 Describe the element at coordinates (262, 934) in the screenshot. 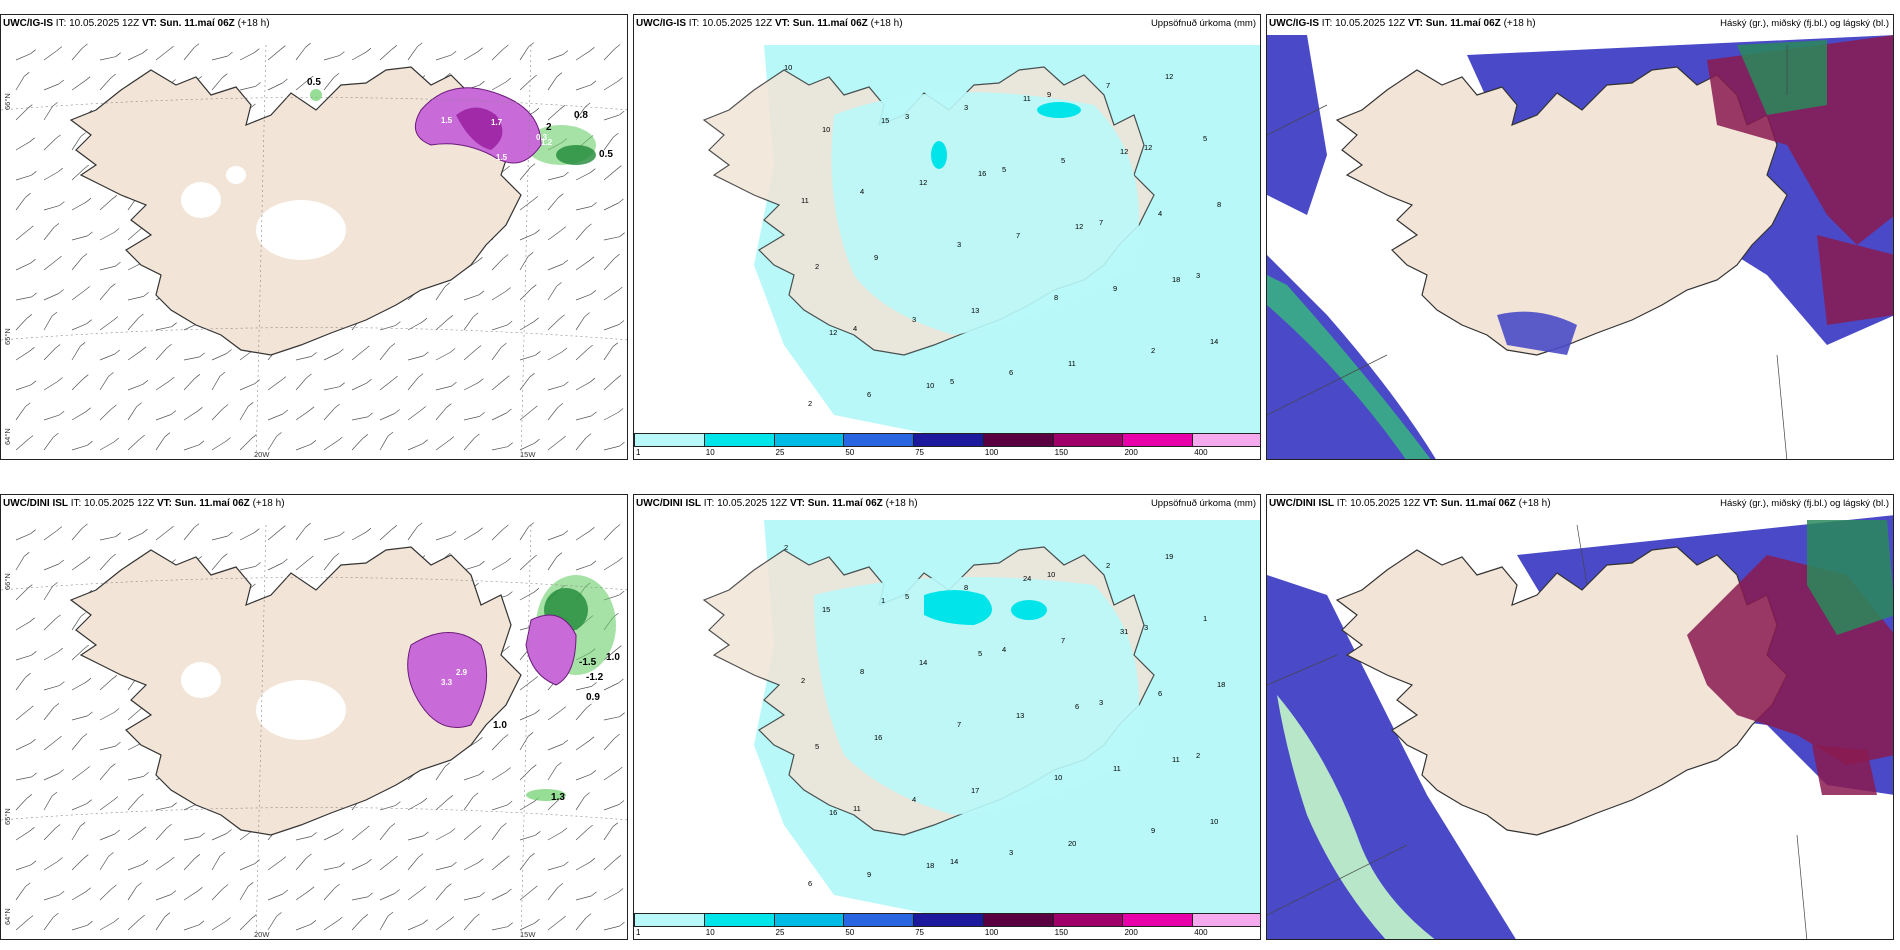

I see `lon-label: 20W` at that location.